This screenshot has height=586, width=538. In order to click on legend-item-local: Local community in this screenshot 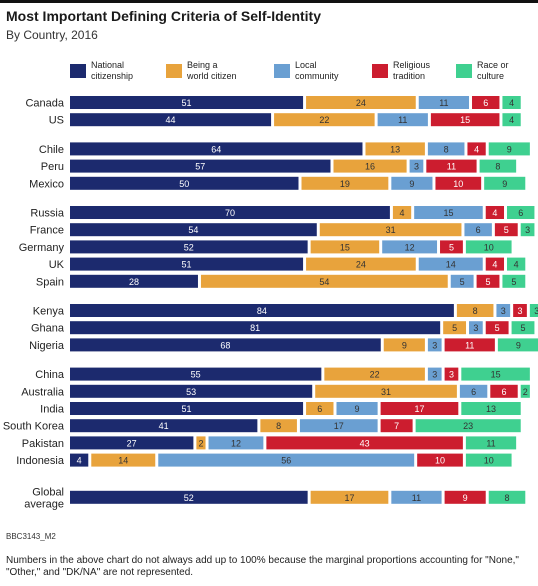, I will do `click(315, 71)`.